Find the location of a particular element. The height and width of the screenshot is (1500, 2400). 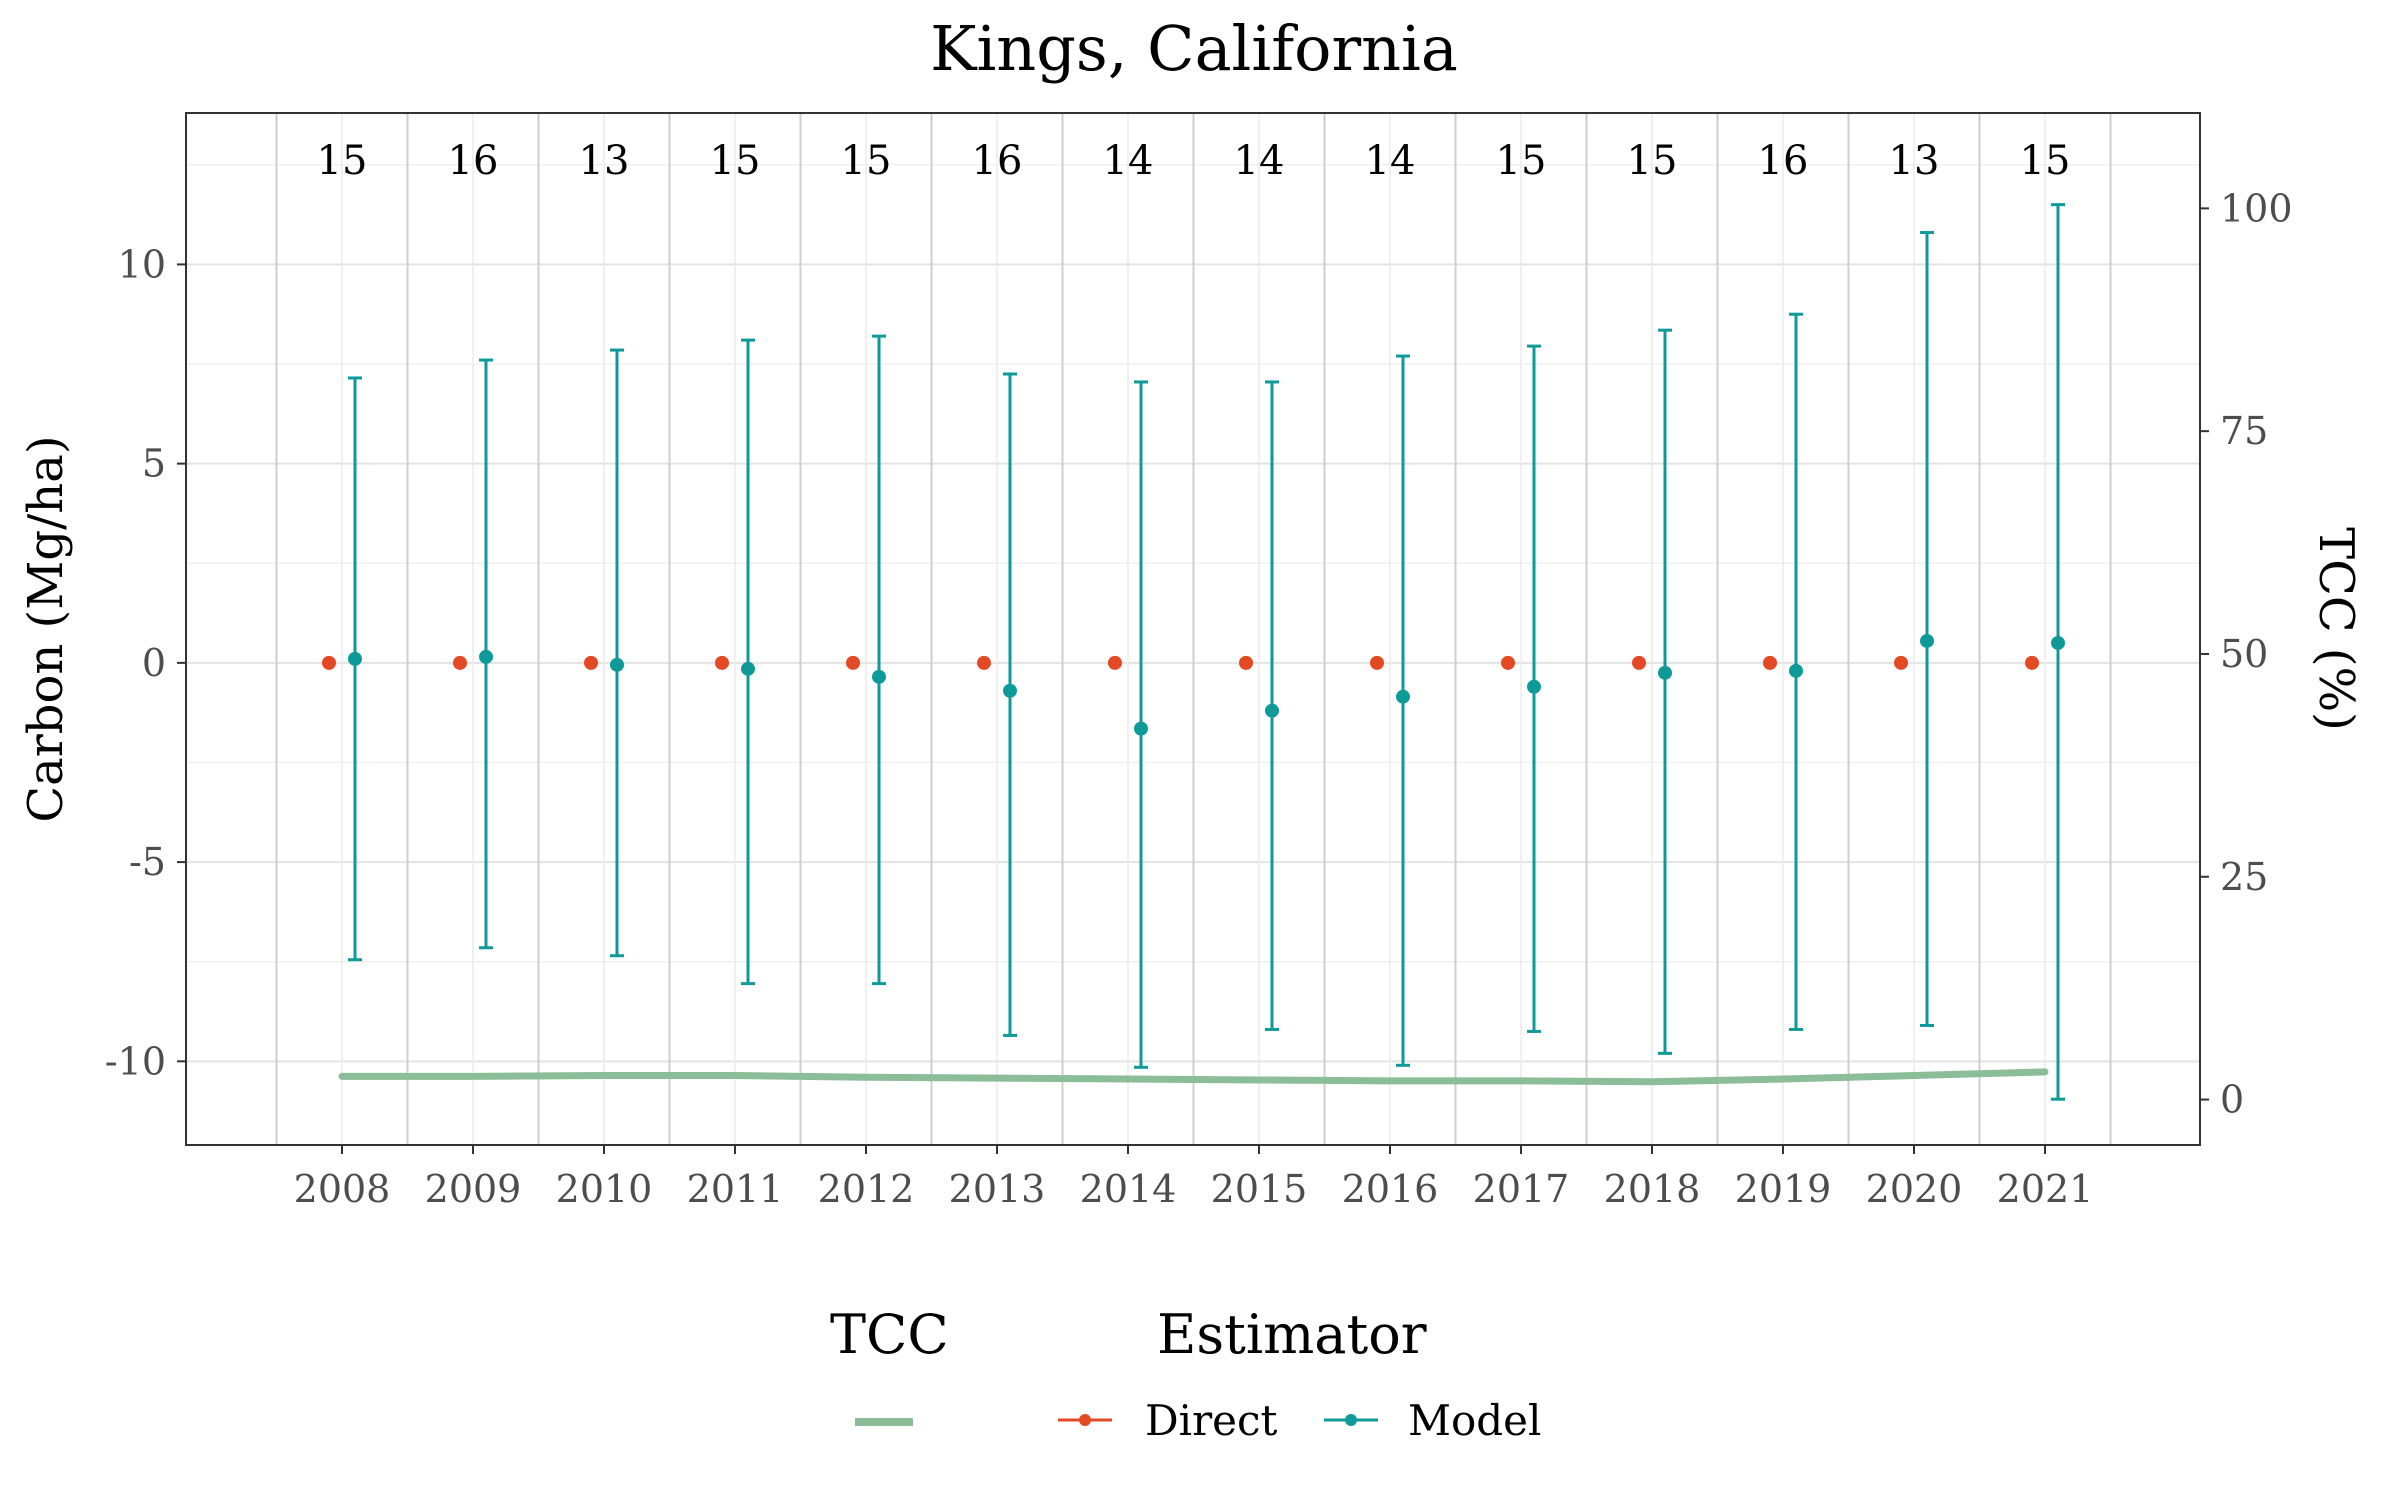

y2-tick-label: 100 is located at coordinates (2256, 208).